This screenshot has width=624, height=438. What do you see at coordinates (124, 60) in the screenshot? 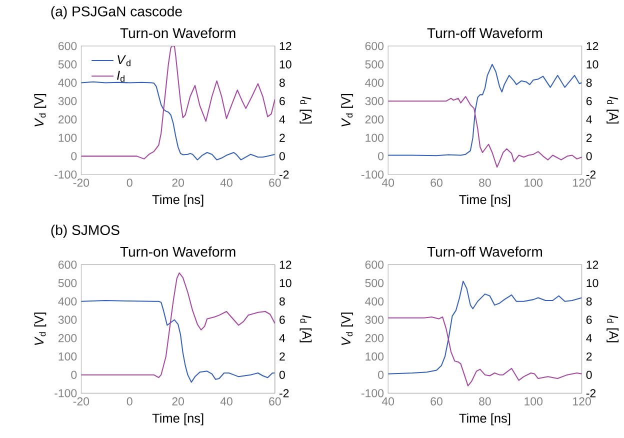
I see `legend-label: V$_{d}$` at bounding box center [124, 60].